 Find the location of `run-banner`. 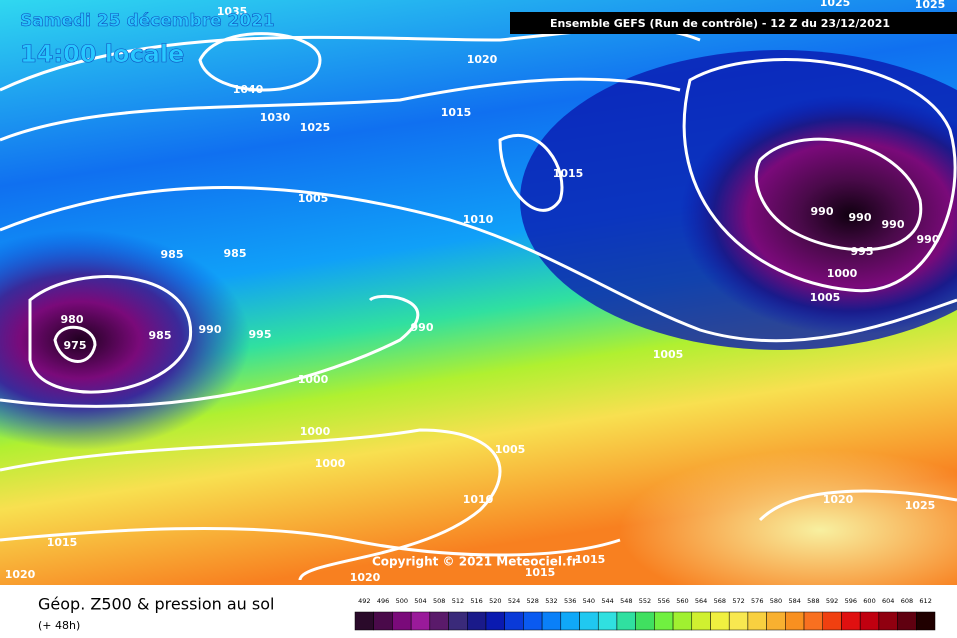

run-banner is located at coordinates (733, 23).